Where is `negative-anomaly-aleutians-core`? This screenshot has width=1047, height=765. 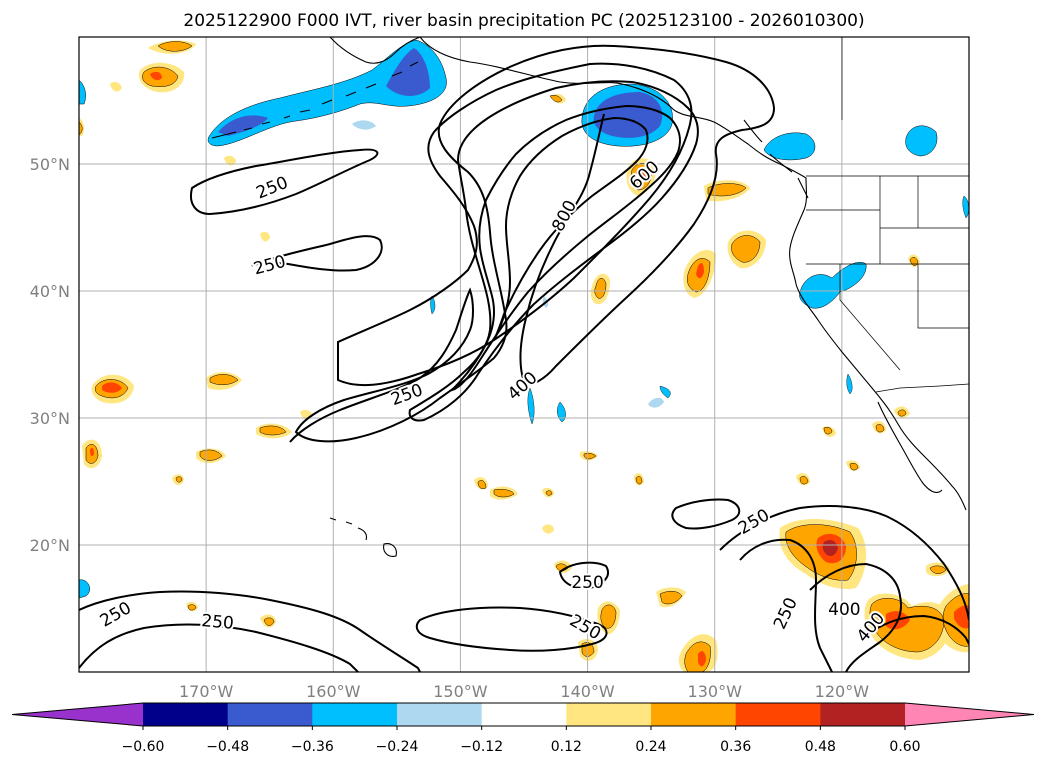
negative-anomaly-aleutians-core is located at coordinates (324, 92).